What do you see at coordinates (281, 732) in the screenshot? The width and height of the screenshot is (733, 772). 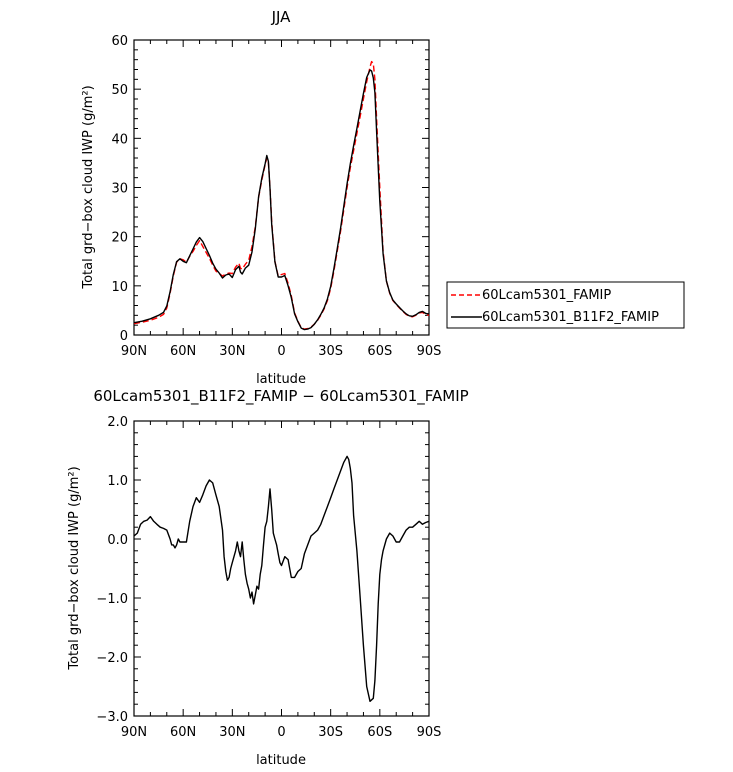 I see `bottom-xtick-label: 0` at bounding box center [281, 732].